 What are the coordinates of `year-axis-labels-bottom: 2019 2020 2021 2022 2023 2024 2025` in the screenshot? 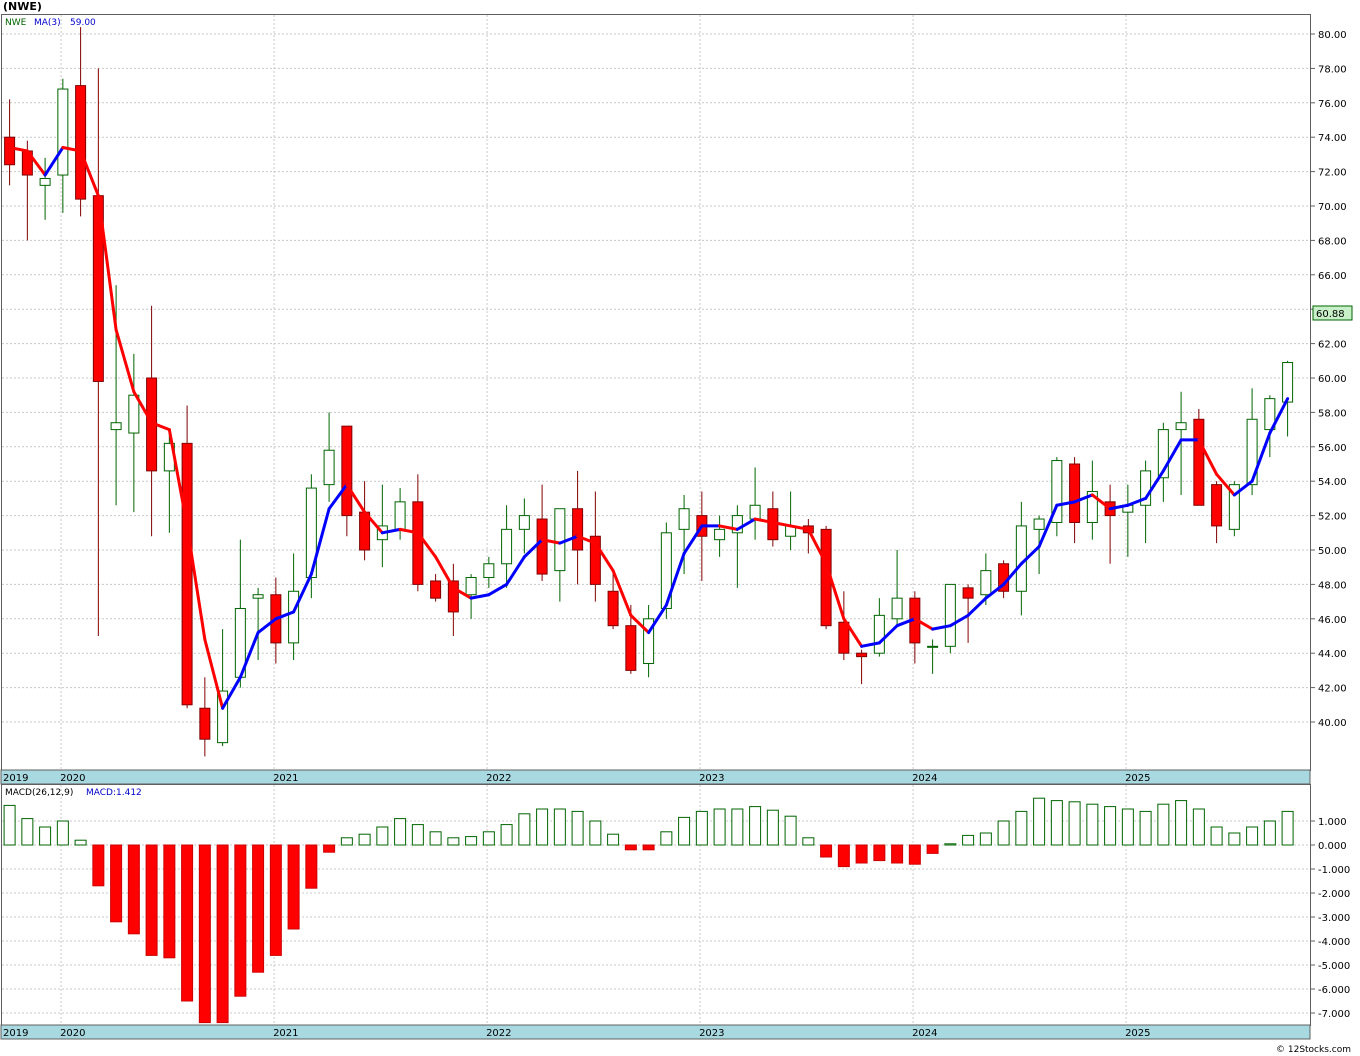 It's located at (577, 1033).